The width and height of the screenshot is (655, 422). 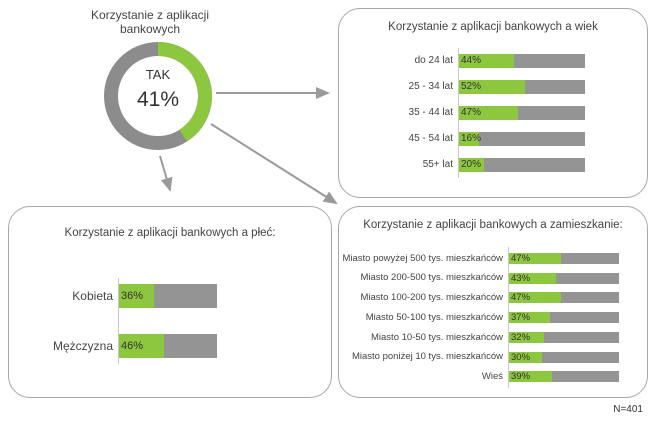 I want to click on category-label: Miasto 200-500 tys. mieszkańców, so click(x=431, y=278).